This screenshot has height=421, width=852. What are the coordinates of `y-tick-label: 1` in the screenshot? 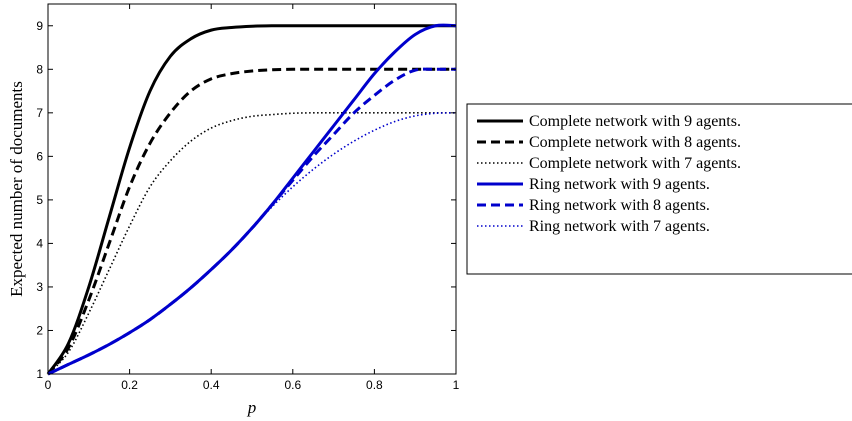 It's located at (39, 374).